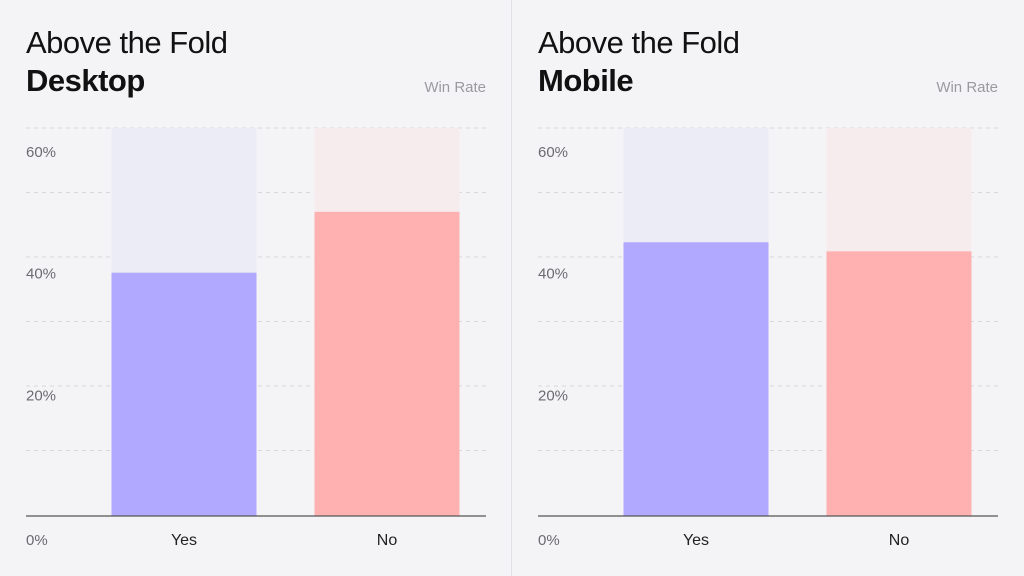 This screenshot has height=576, width=1024. Describe the element at coordinates (85, 80) in the screenshot. I see `chart-subtitle: Desktop` at that location.